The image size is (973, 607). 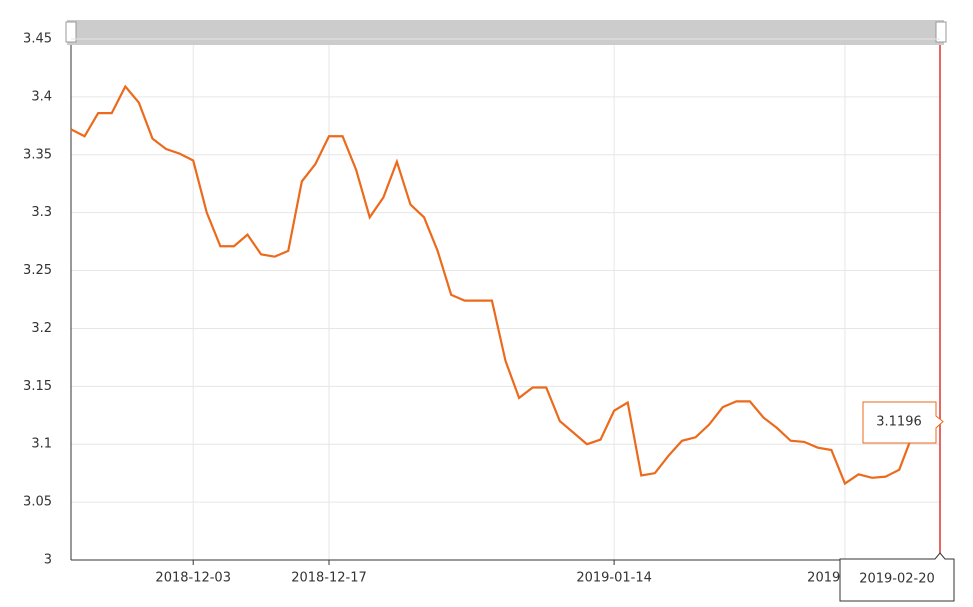 I want to click on y-tick-label: 3, so click(x=48, y=560).